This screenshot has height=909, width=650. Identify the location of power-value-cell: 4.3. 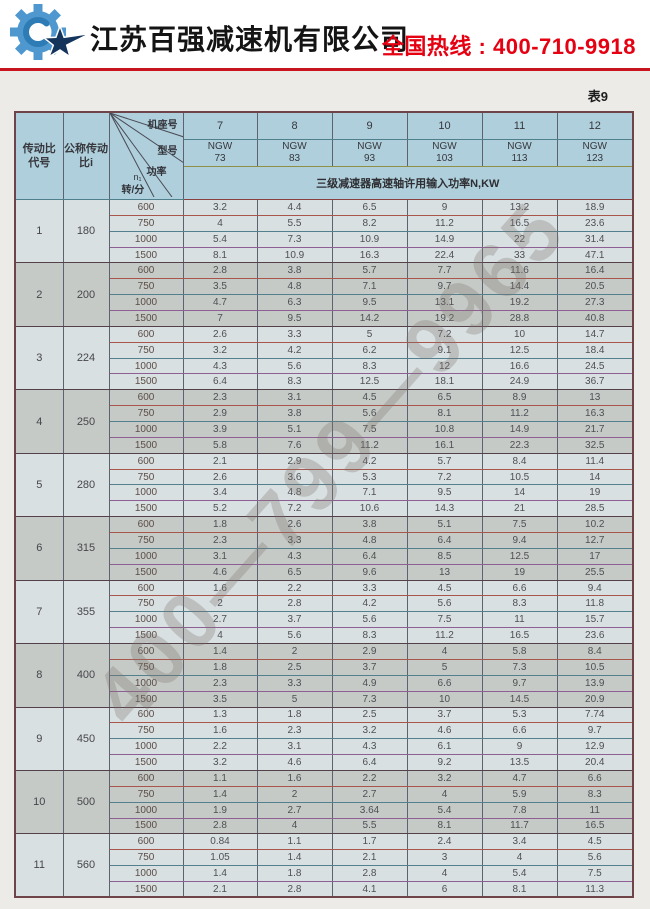
(295, 556).